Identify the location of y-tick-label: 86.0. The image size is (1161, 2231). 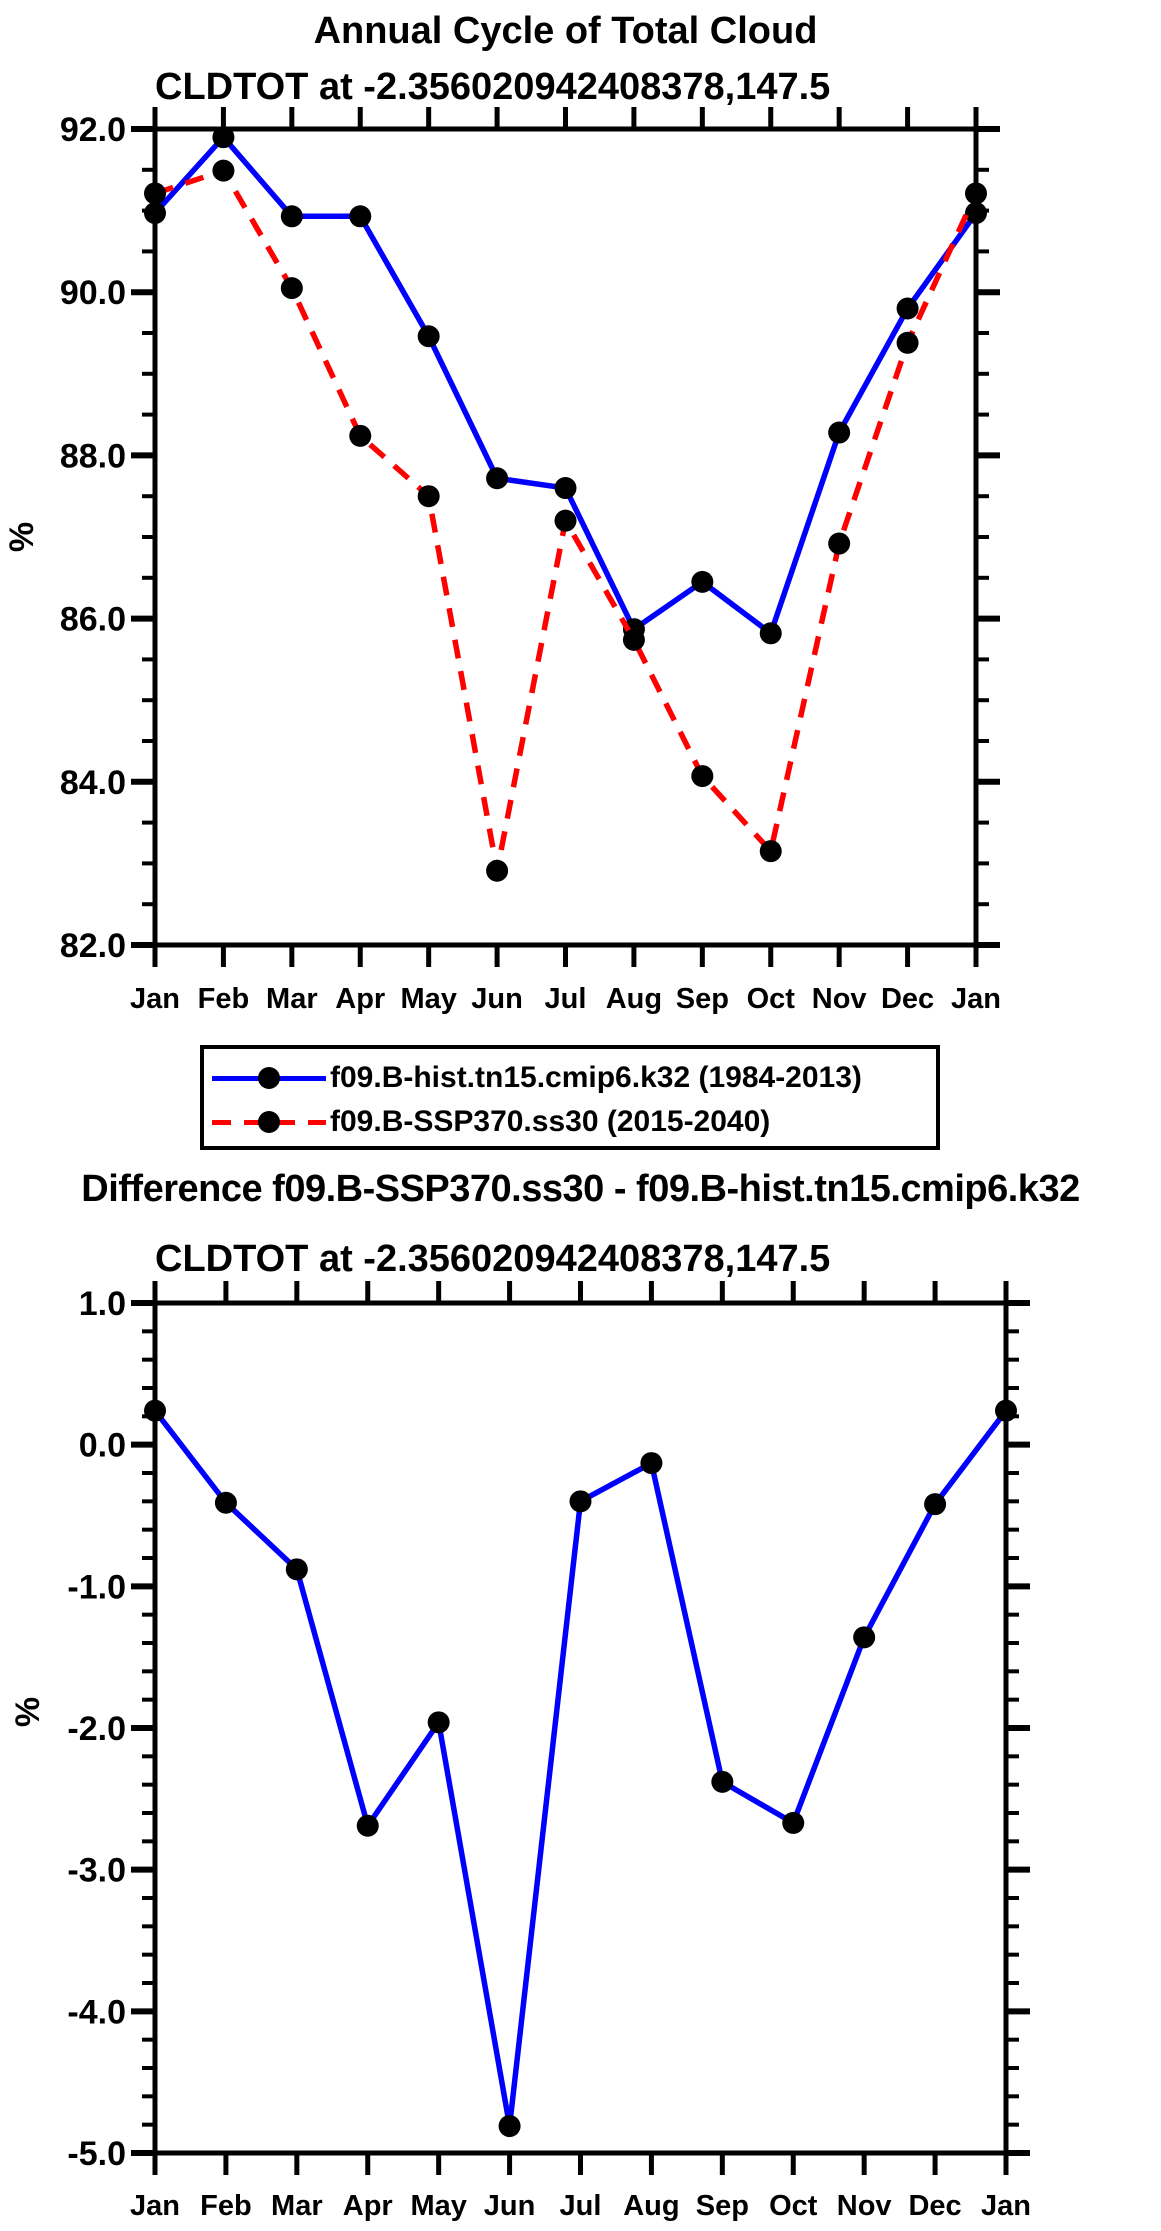
(93, 620).